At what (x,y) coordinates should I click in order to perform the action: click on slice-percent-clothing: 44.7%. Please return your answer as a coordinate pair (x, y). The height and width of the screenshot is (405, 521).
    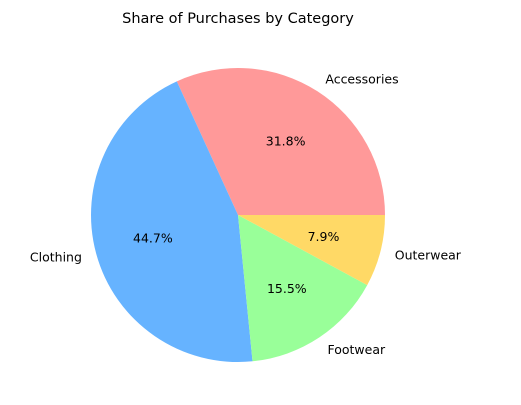
    Looking at the image, I should click on (153, 238).